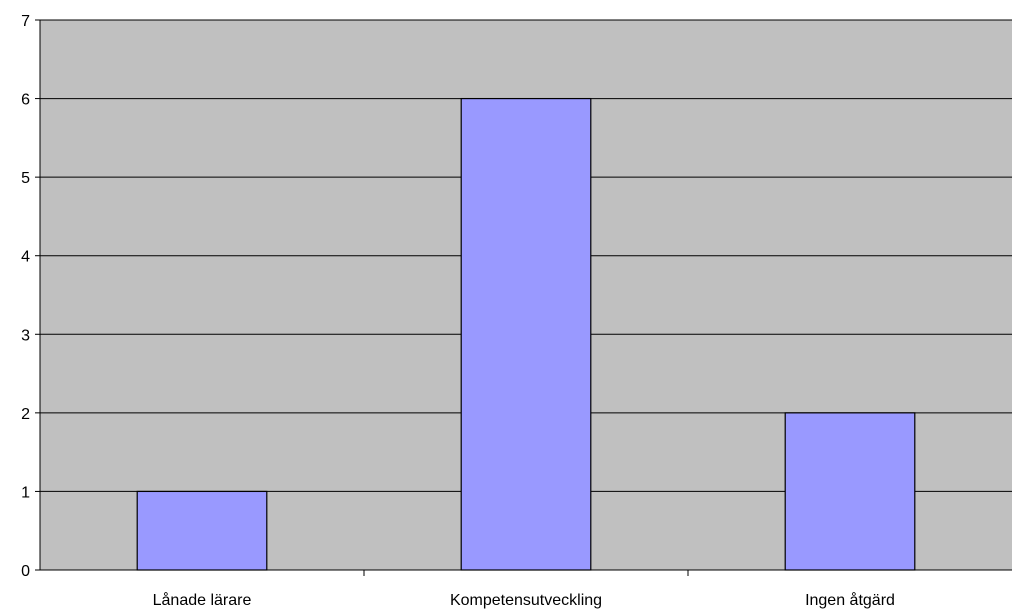  Describe the element at coordinates (25, 335) in the screenshot. I see `y-tick-label: 3` at that location.